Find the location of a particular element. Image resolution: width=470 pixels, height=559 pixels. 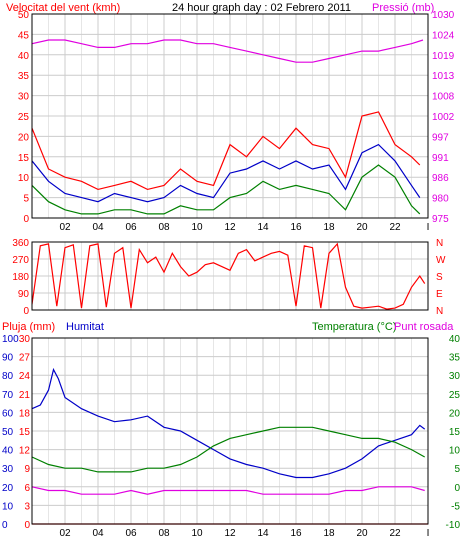

rain-tick-label: 15 is located at coordinates (25, 432).